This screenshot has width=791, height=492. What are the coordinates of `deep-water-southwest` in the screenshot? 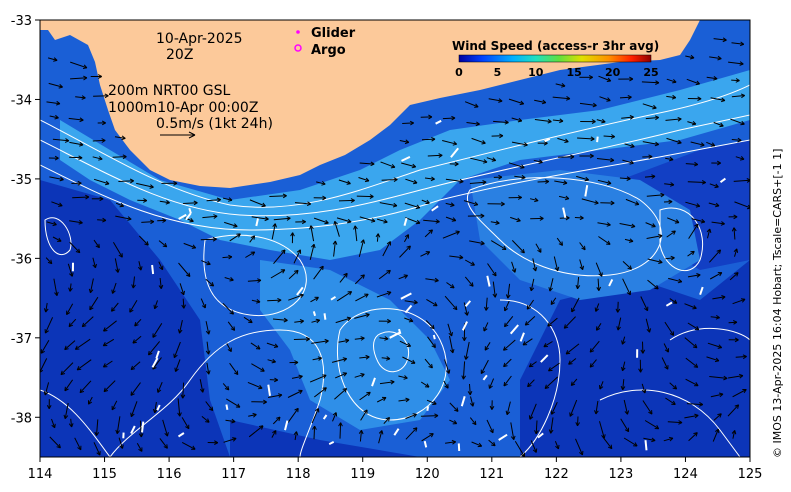 It's located at (135, 318).